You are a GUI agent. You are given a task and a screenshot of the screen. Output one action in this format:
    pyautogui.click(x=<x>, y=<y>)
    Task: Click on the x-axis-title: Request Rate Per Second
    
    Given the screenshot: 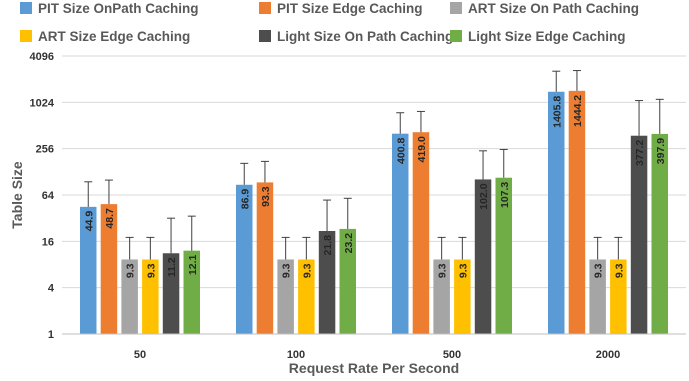 What is the action you would take?
    pyautogui.click(x=374, y=368)
    